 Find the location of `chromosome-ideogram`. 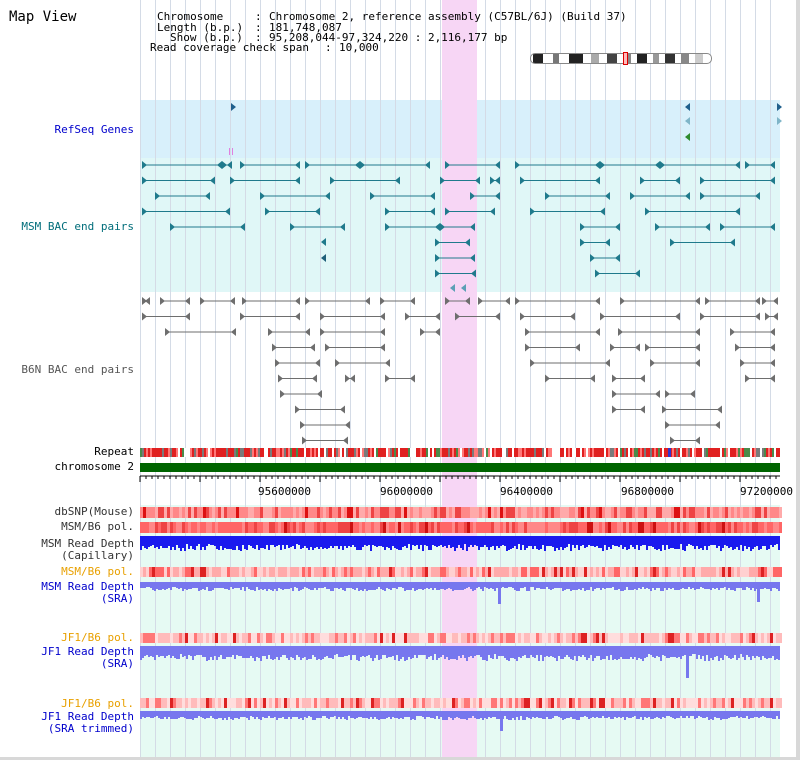

chromosome-ideogram is located at coordinates (621, 58).